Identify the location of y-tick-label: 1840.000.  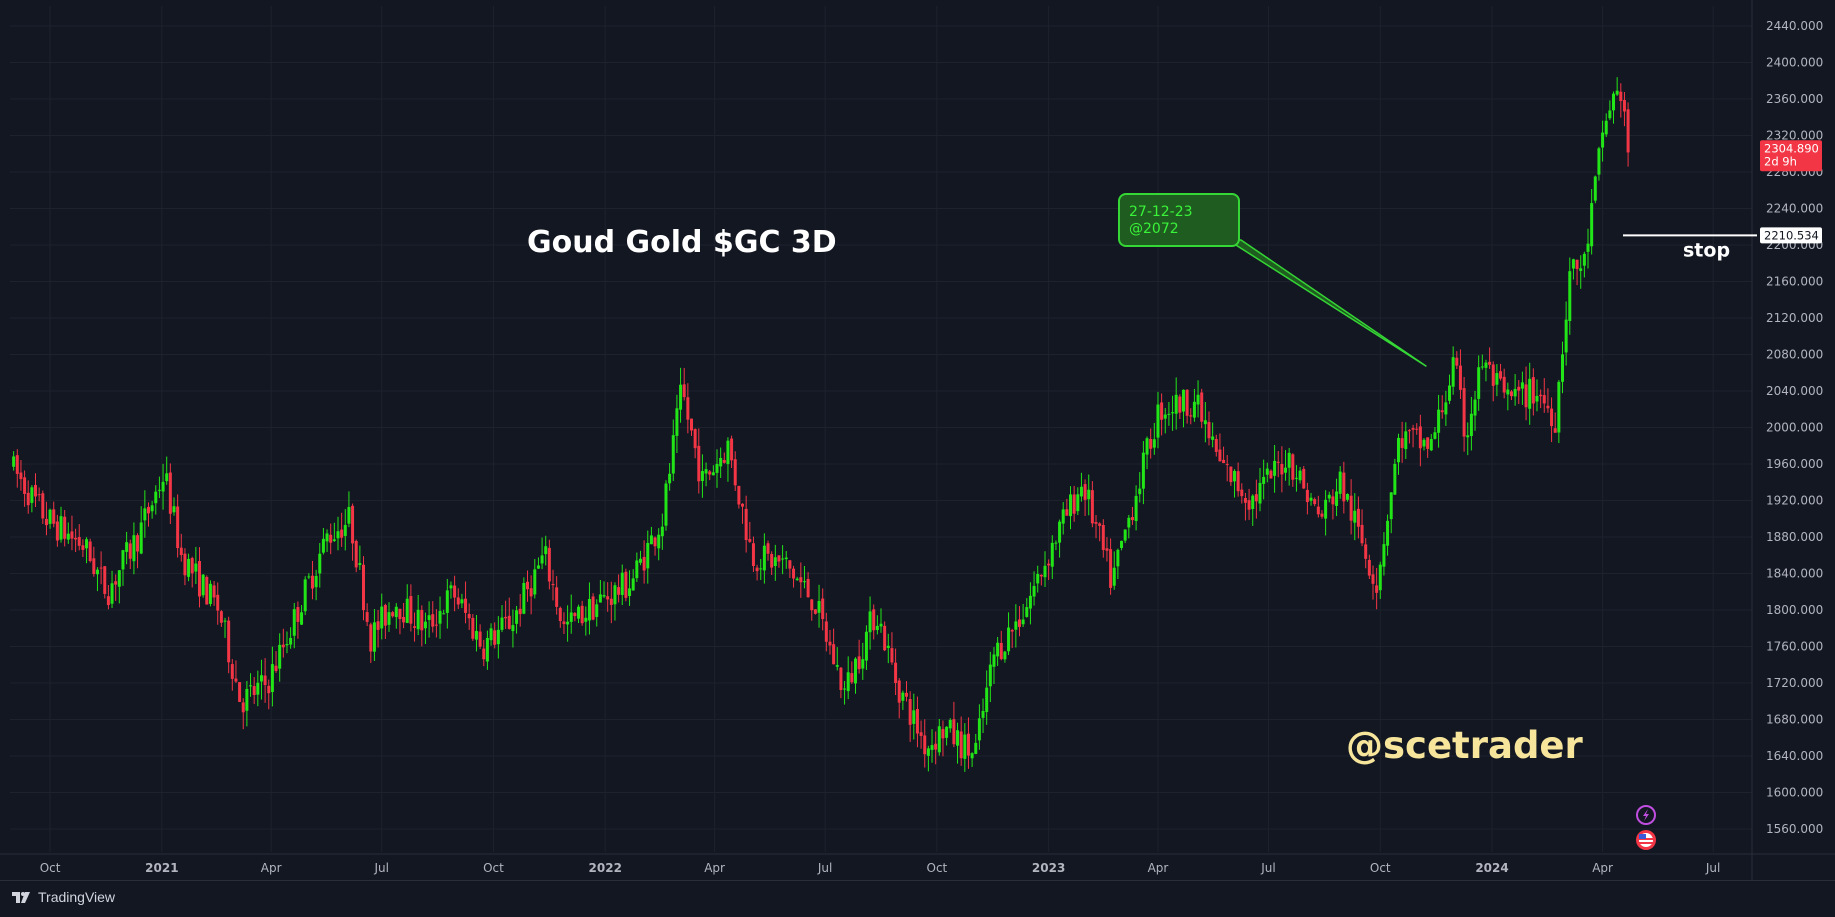
(1794, 574).